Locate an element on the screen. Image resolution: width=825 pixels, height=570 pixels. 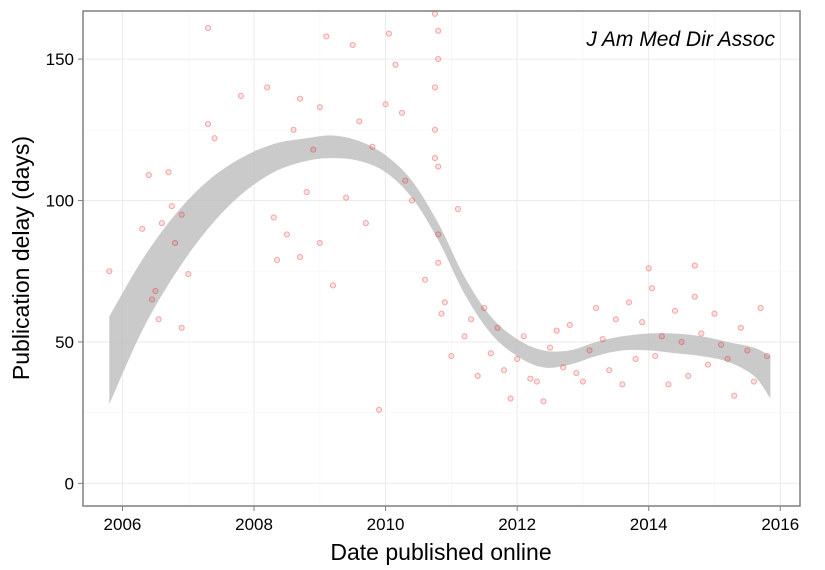
x-tick-label: 2016 is located at coordinates (780, 524).